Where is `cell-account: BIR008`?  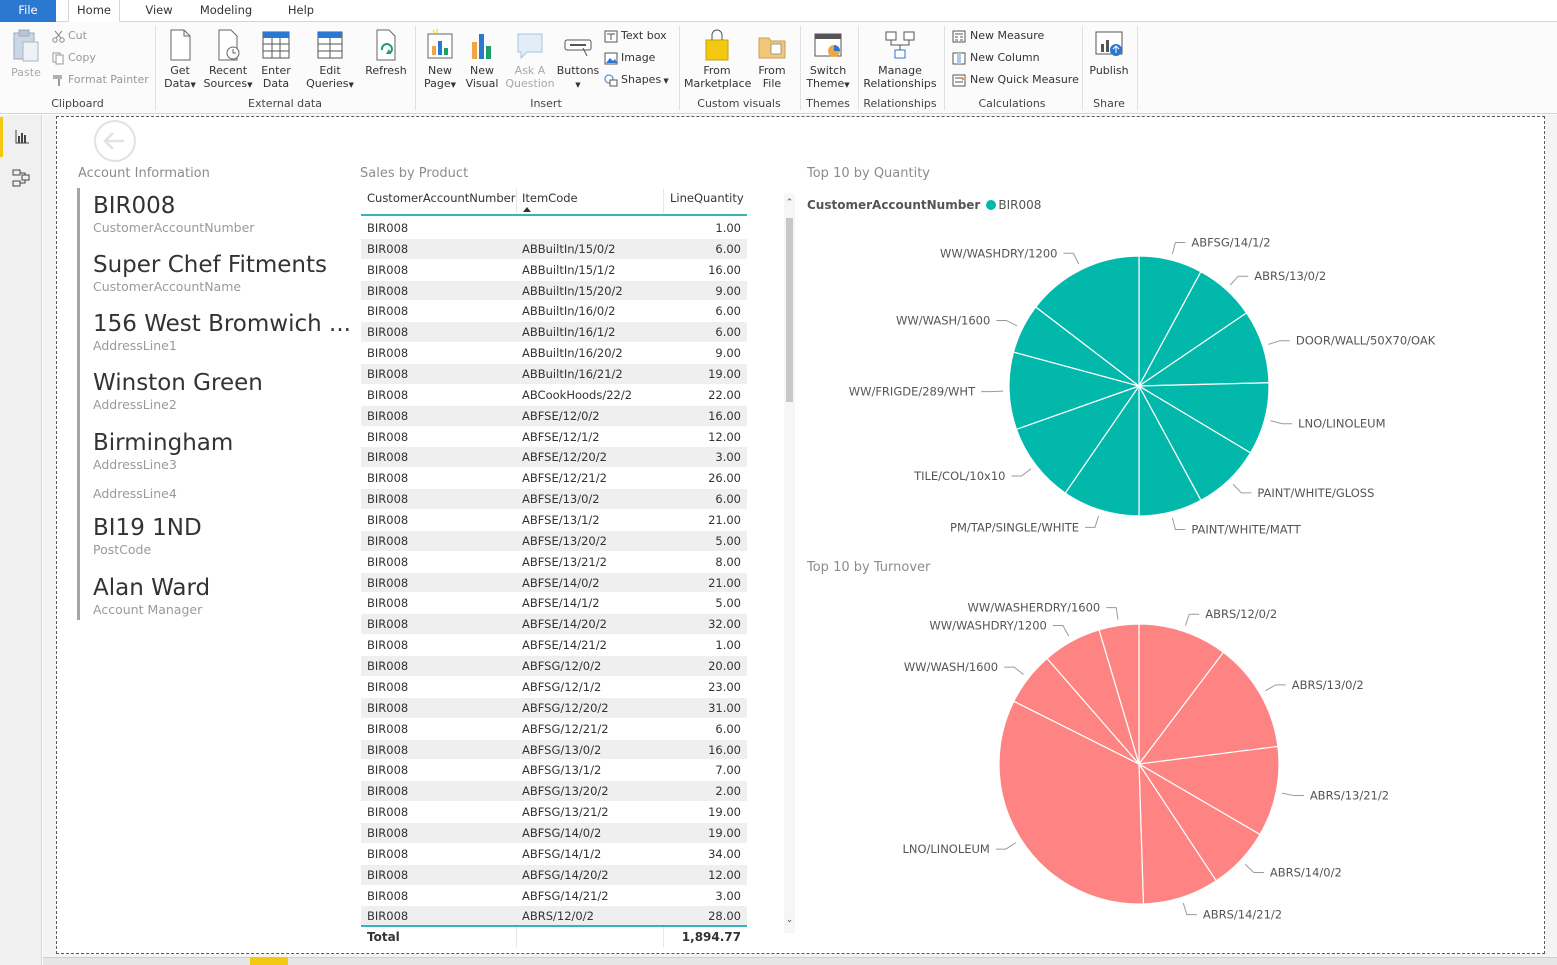
cell-account: BIR008 is located at coordinates (388, 290).